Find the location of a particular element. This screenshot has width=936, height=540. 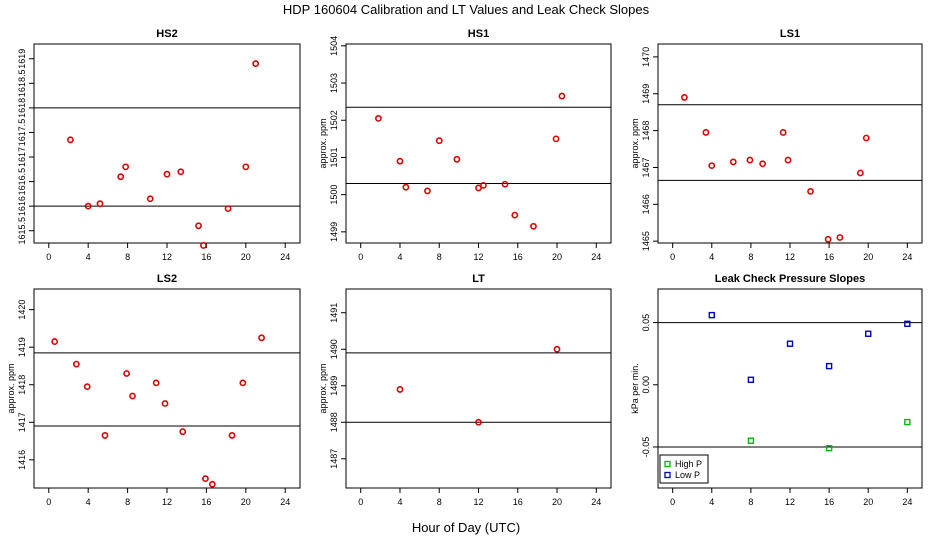

y-tick-label: 1502 is located at coordinates (334, 120).